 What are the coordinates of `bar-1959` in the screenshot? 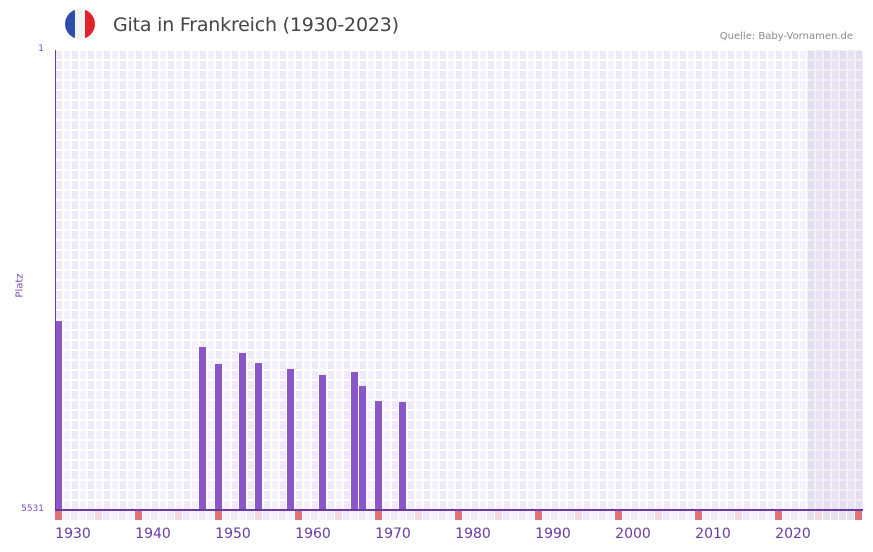 It's located at (290, 439).